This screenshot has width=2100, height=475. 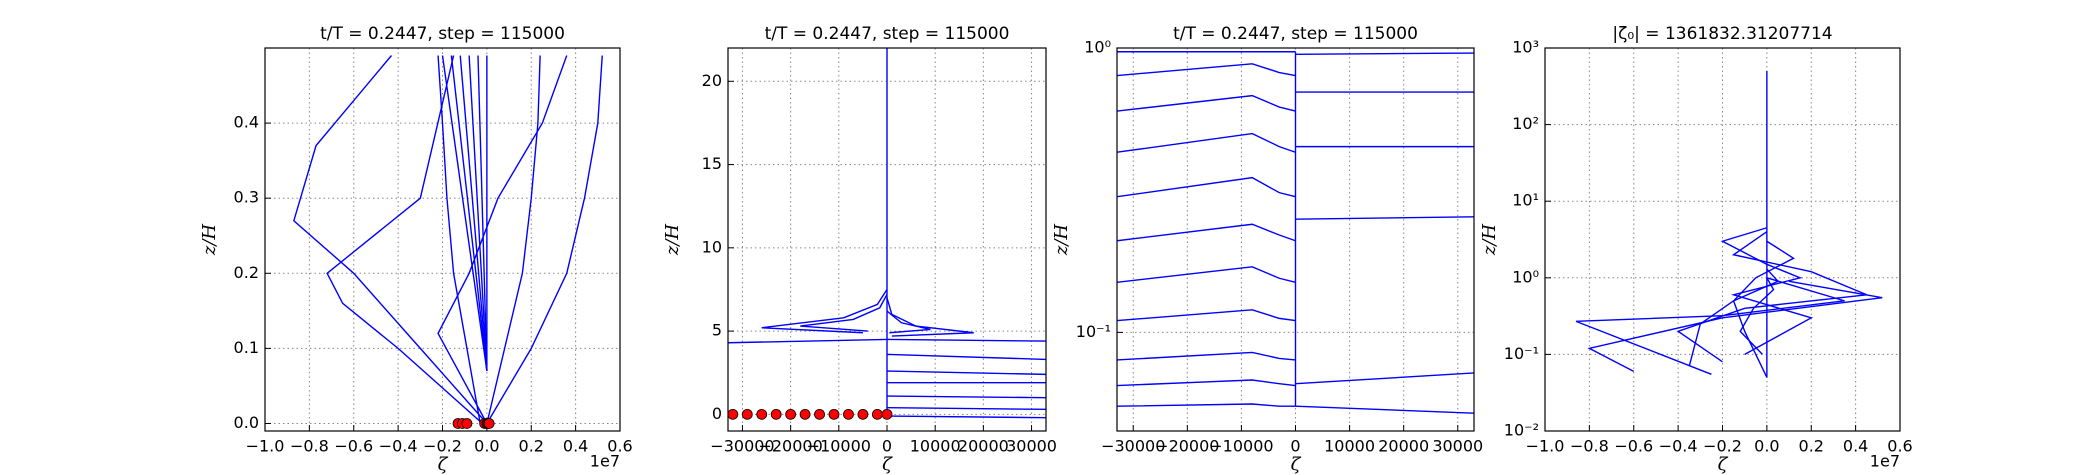 I want to click on y-tick-label: 15, so click(x=712, y=163).